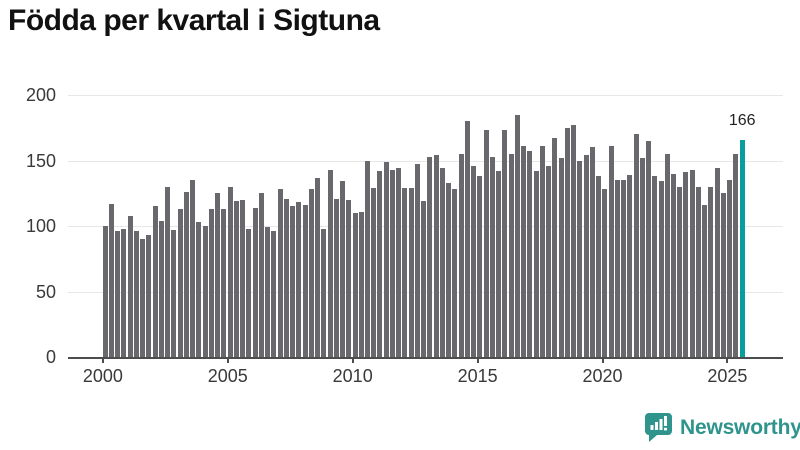 The width and height of the screenshot is (800, 450). What do you see at coordinates (658, 427) in the screenshot?
I see `newsworthy-bubble-icon` at bounding box center [658, 427].